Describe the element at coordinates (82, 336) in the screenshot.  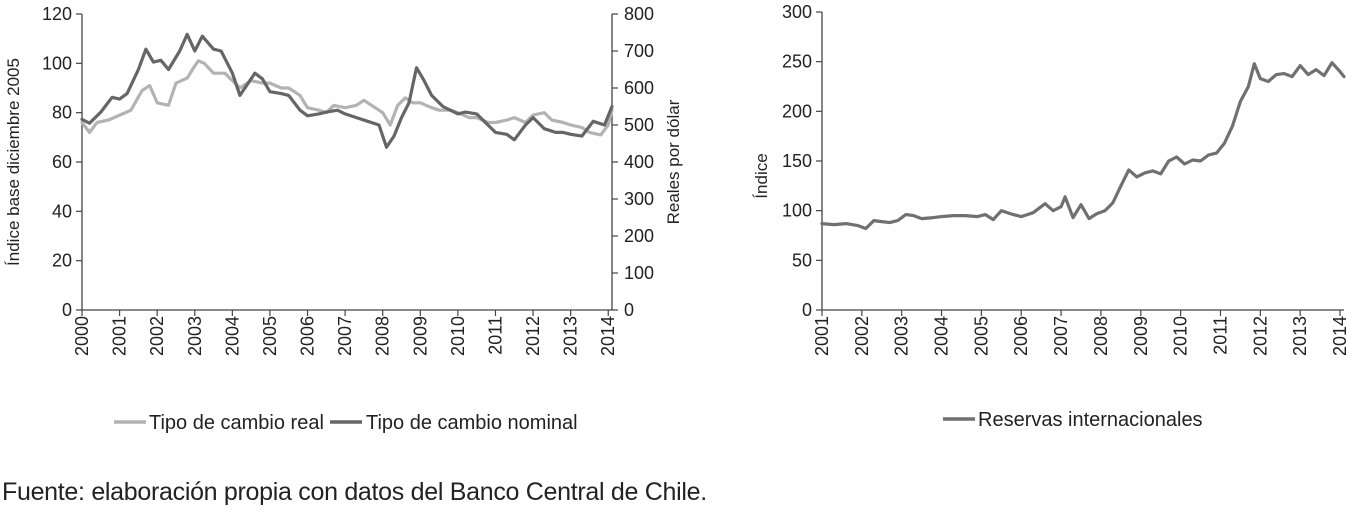
I see `x-tick-label: 2000` at that location.